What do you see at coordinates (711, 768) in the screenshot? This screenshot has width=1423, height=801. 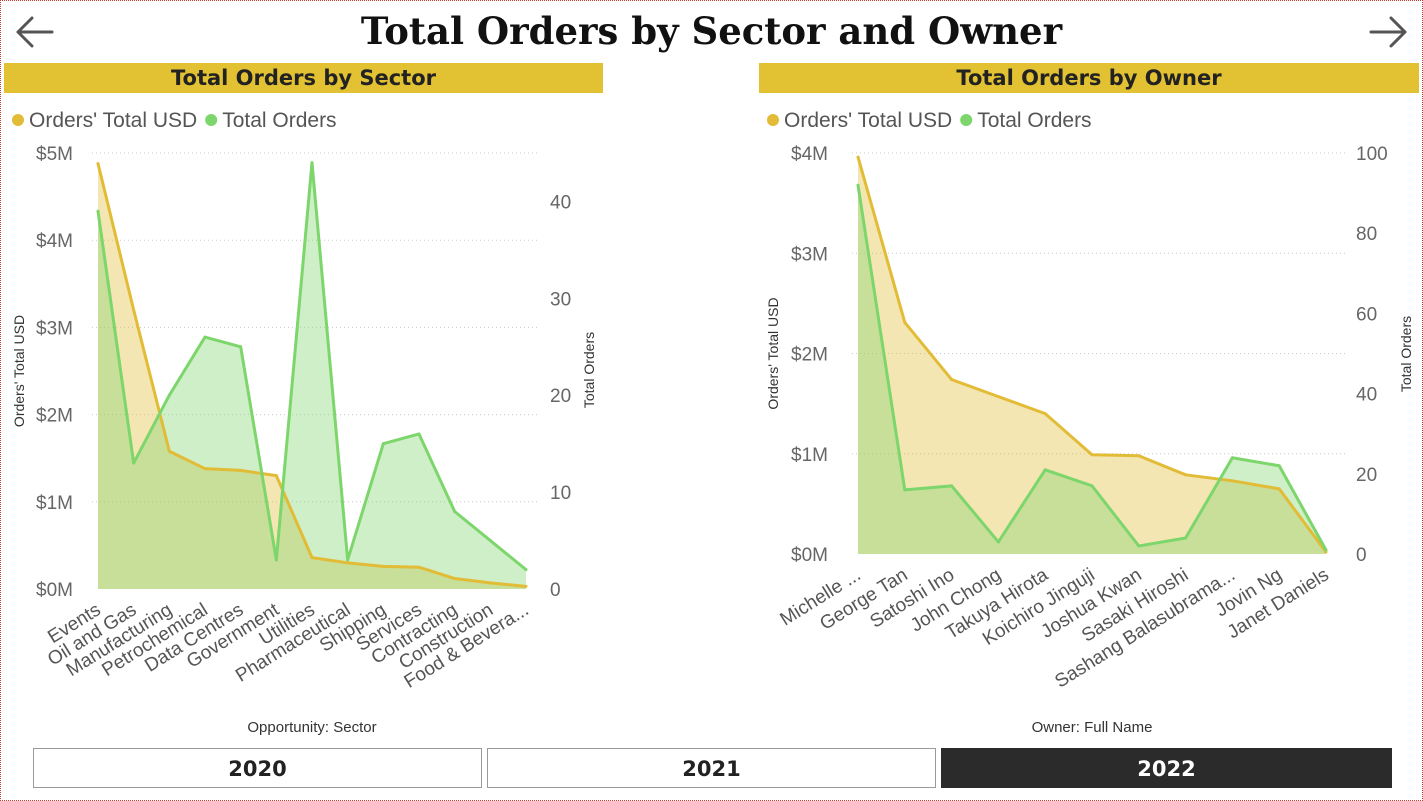 I see `year-slicer-2021: 2021` at bounding box center [711, 768].